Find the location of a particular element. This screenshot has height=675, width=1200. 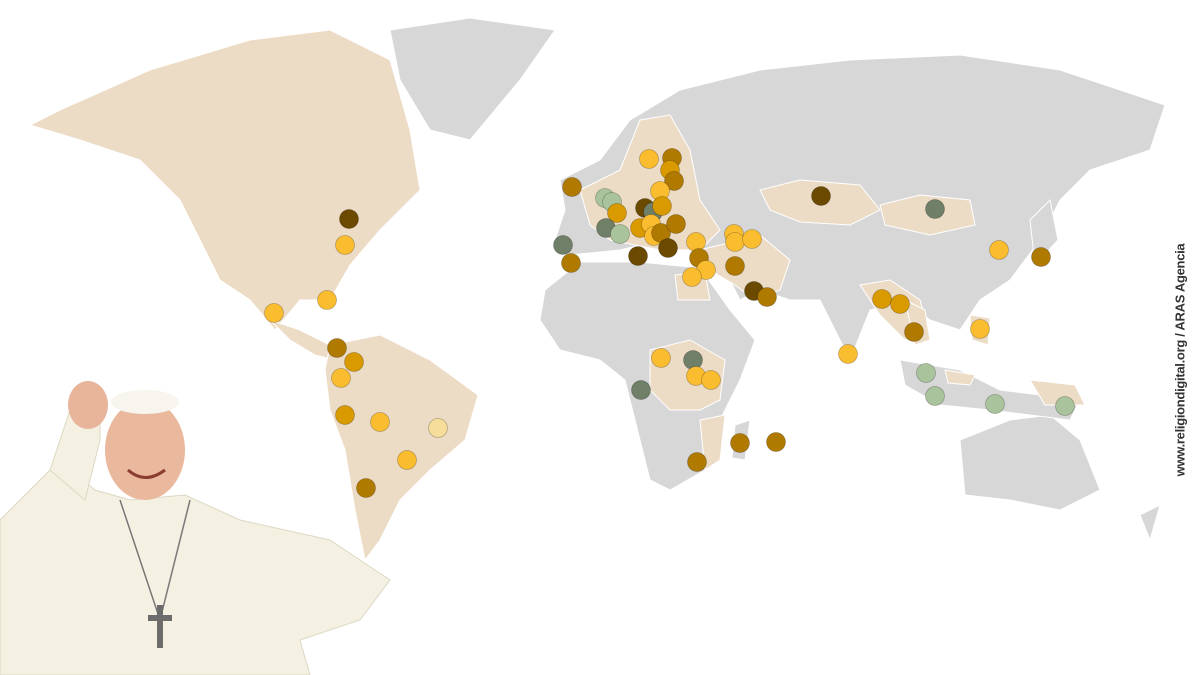

visited-mongolia is located at coordinates (927, 215).